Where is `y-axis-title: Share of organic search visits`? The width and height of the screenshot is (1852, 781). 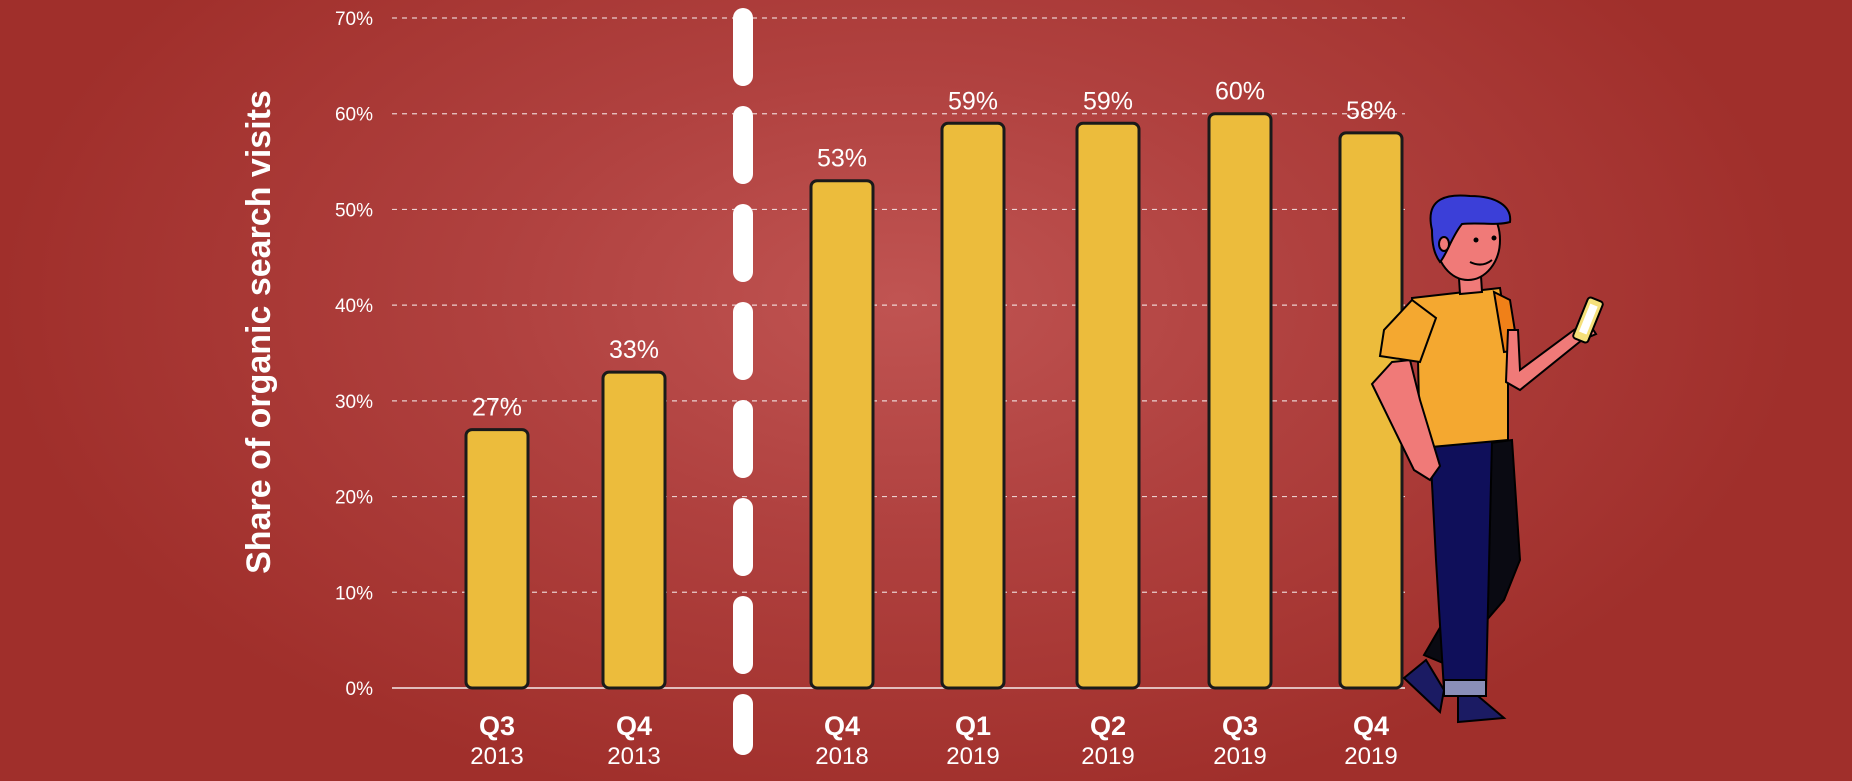 y-axis-title: Share of organic search visits is located at coordinates (259, 332).